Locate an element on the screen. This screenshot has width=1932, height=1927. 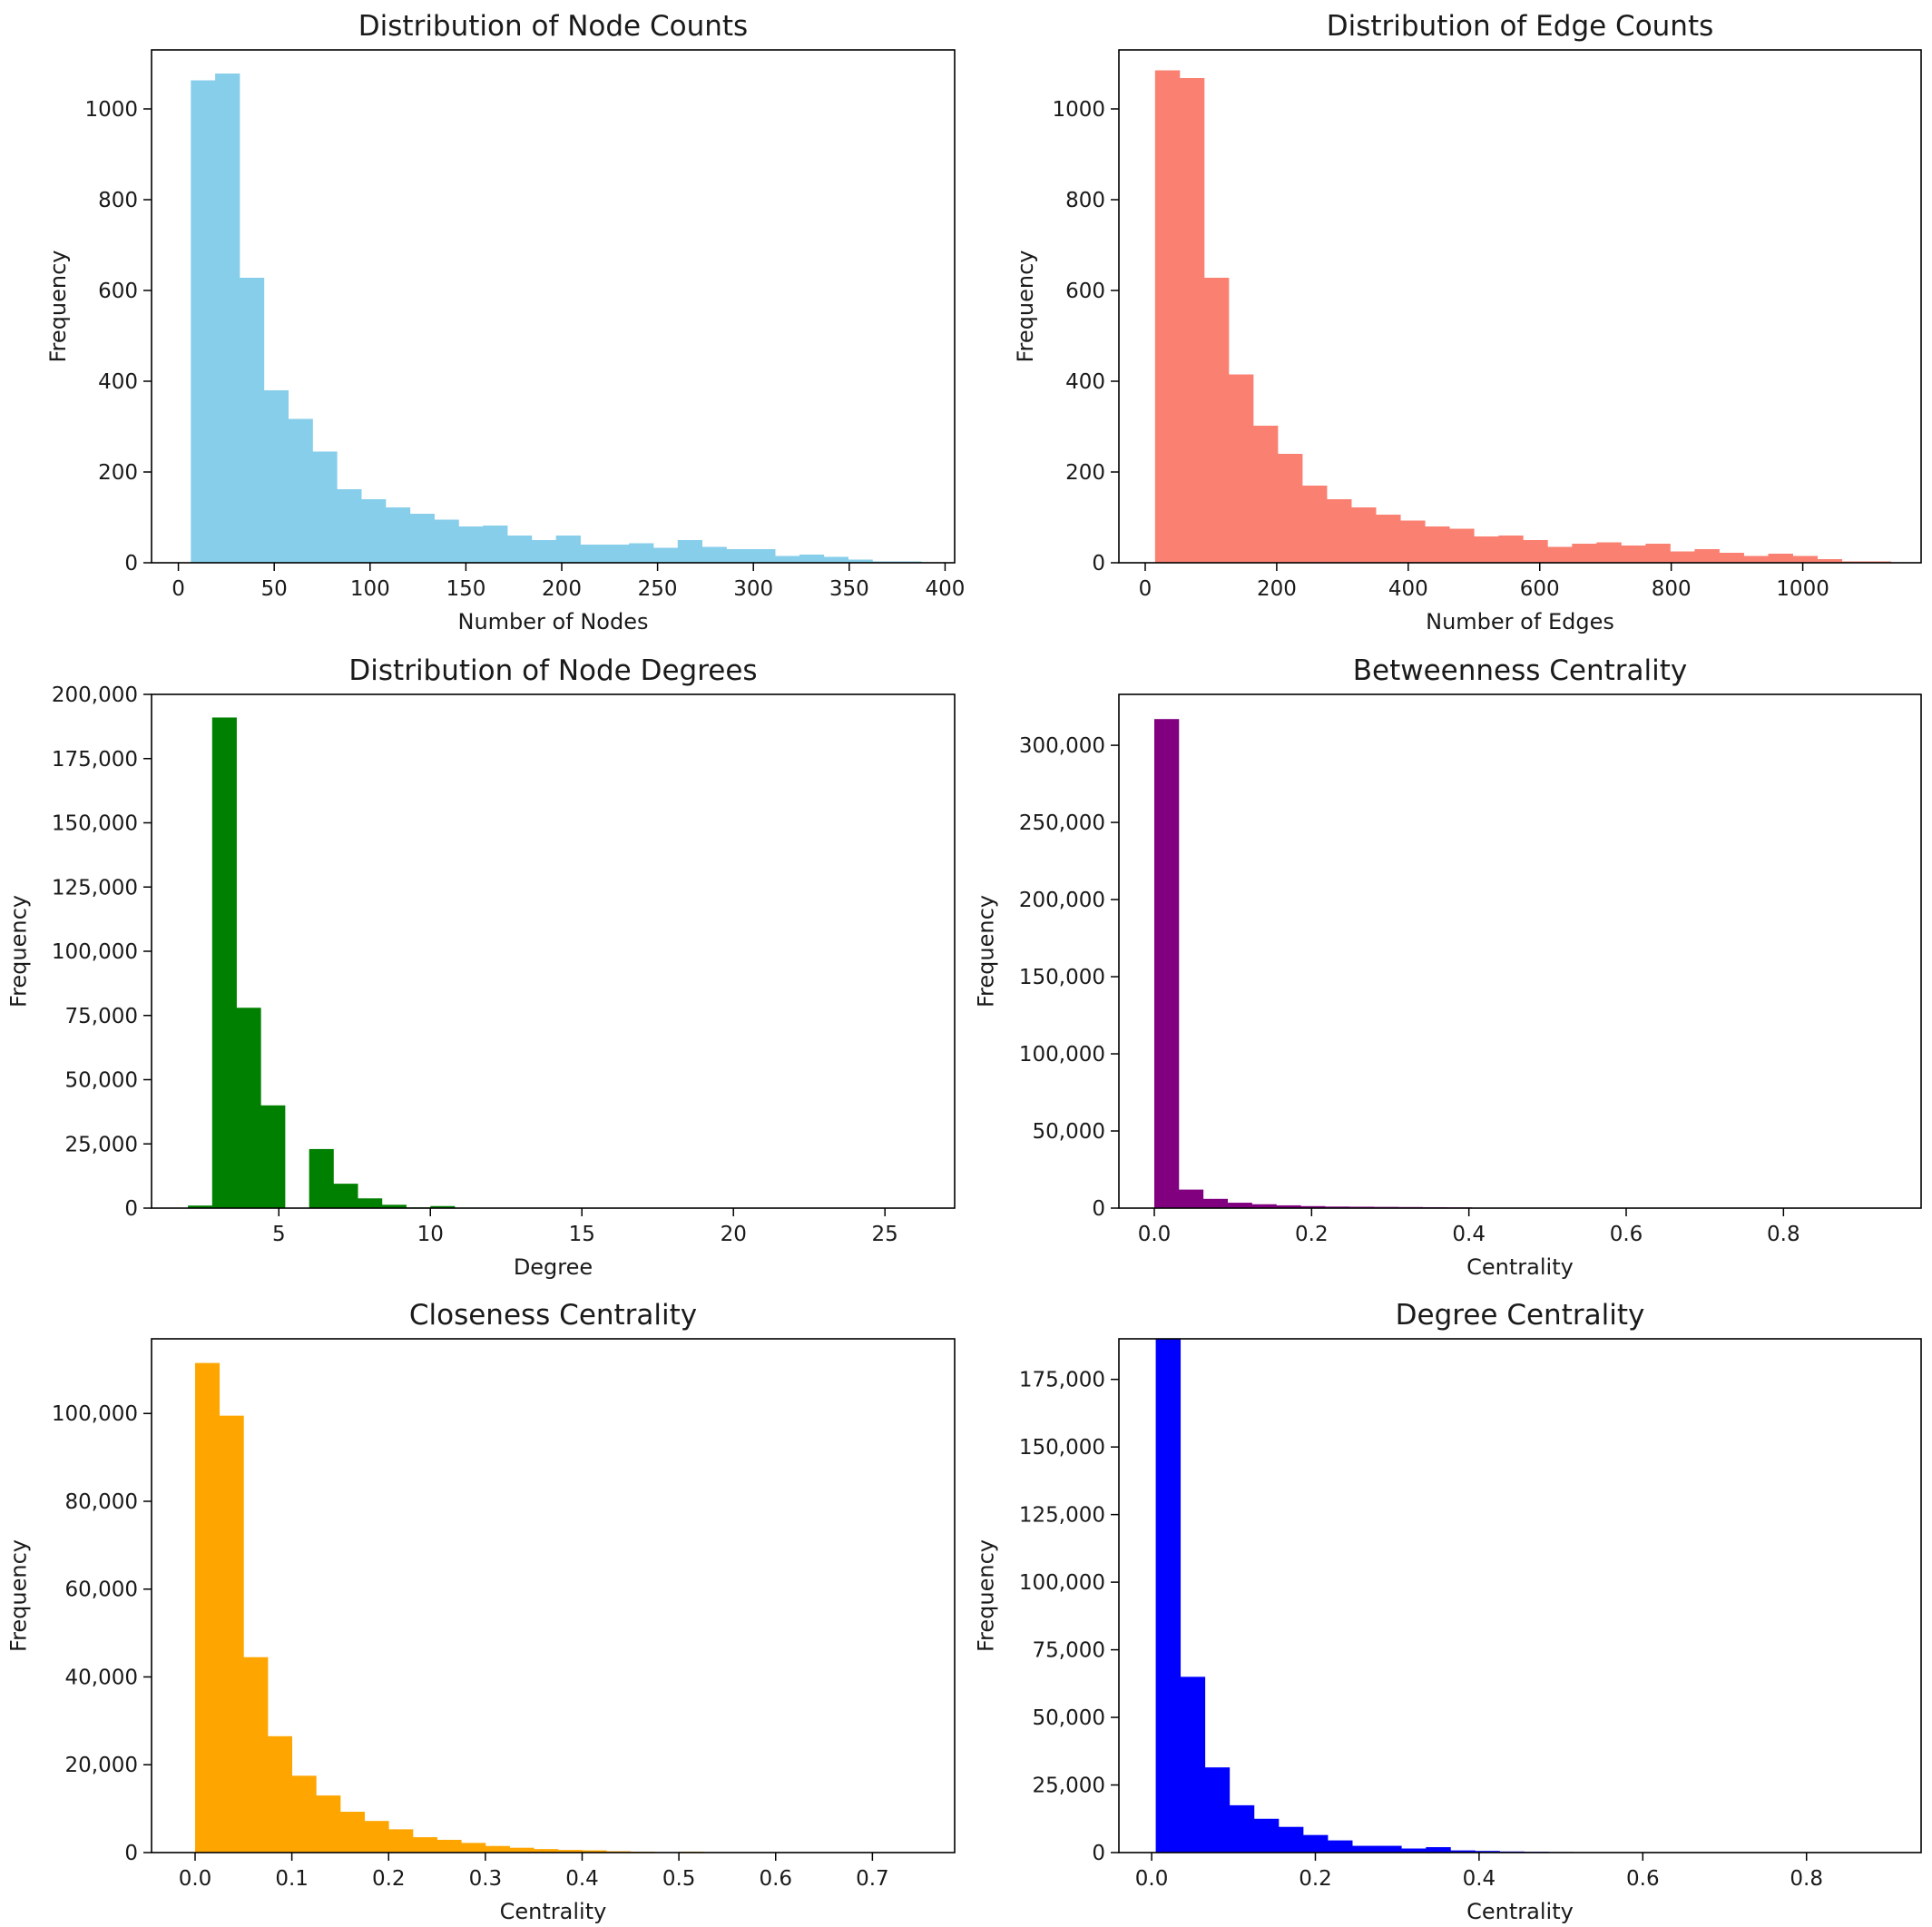
chart-title: Degree Centrality is located at coordinates (1520, 1315).